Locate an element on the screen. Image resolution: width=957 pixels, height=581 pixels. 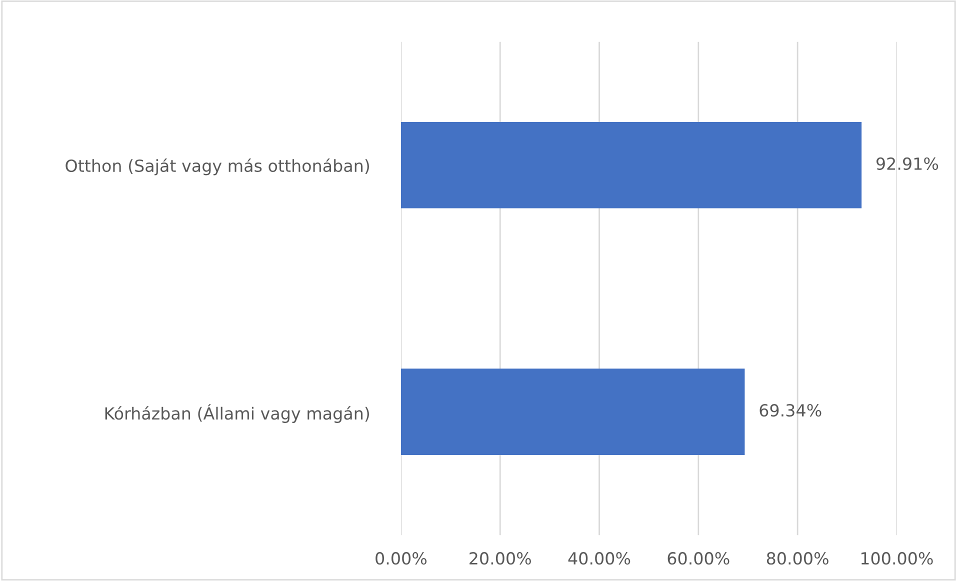
x-tick-label: 0.00% is located at coordinates (401, 558).